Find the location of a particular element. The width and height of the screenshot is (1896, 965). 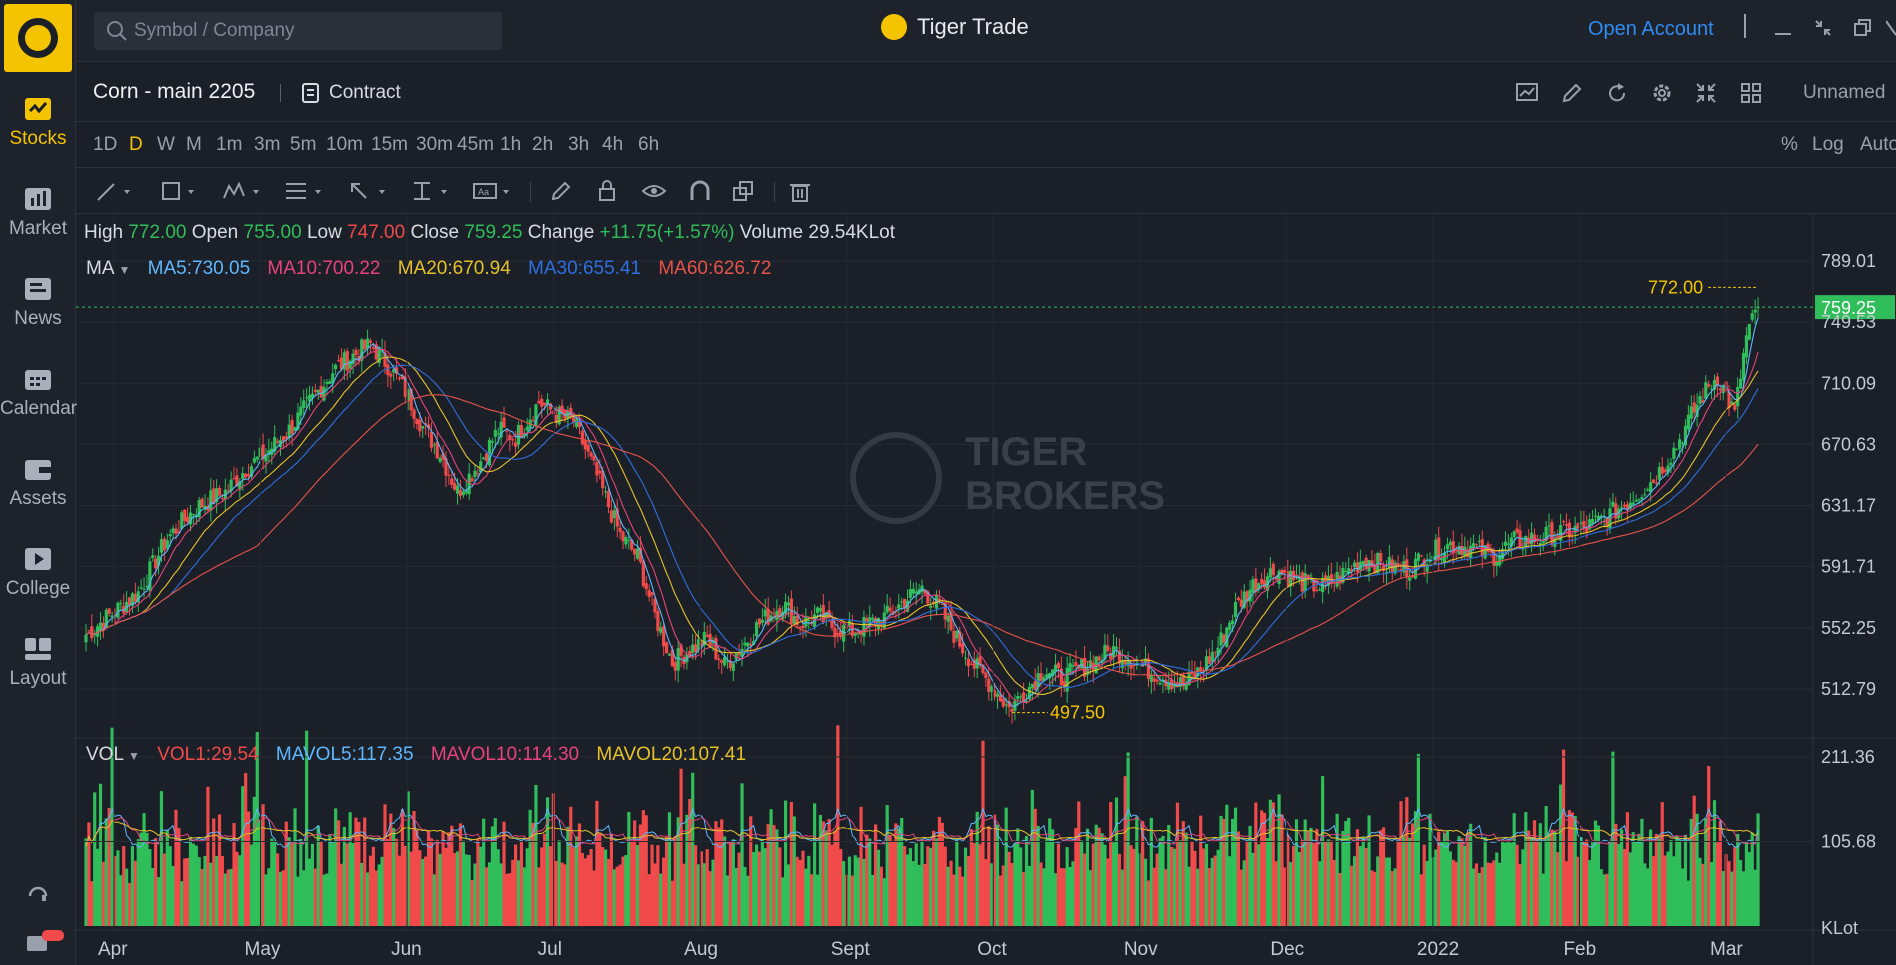

scale-option-auto: Auto is located at coordinates (1878, 144).